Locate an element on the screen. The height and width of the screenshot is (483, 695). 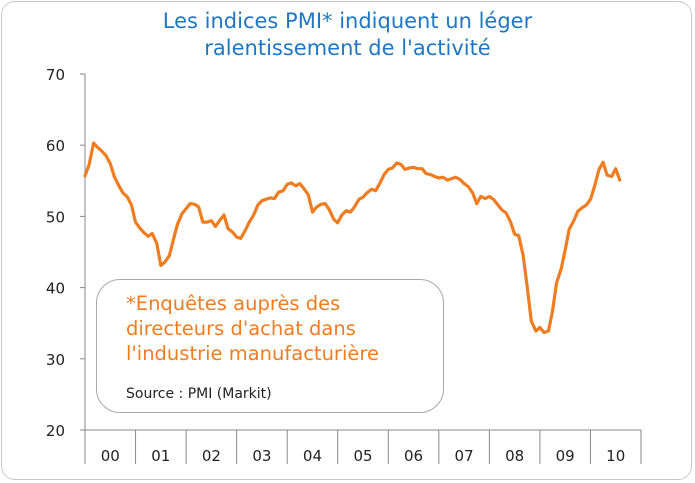
chart-title-line-1: Les indices PMI* indiquent un léger is located at coordinates (347, 21).